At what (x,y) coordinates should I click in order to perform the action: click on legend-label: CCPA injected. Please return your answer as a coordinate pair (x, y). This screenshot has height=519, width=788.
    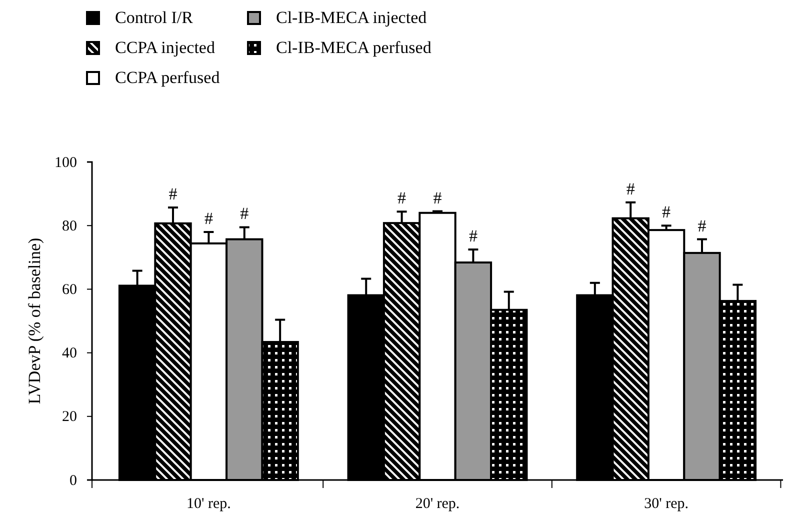
    Looking at the image, I should click on (165, 47).